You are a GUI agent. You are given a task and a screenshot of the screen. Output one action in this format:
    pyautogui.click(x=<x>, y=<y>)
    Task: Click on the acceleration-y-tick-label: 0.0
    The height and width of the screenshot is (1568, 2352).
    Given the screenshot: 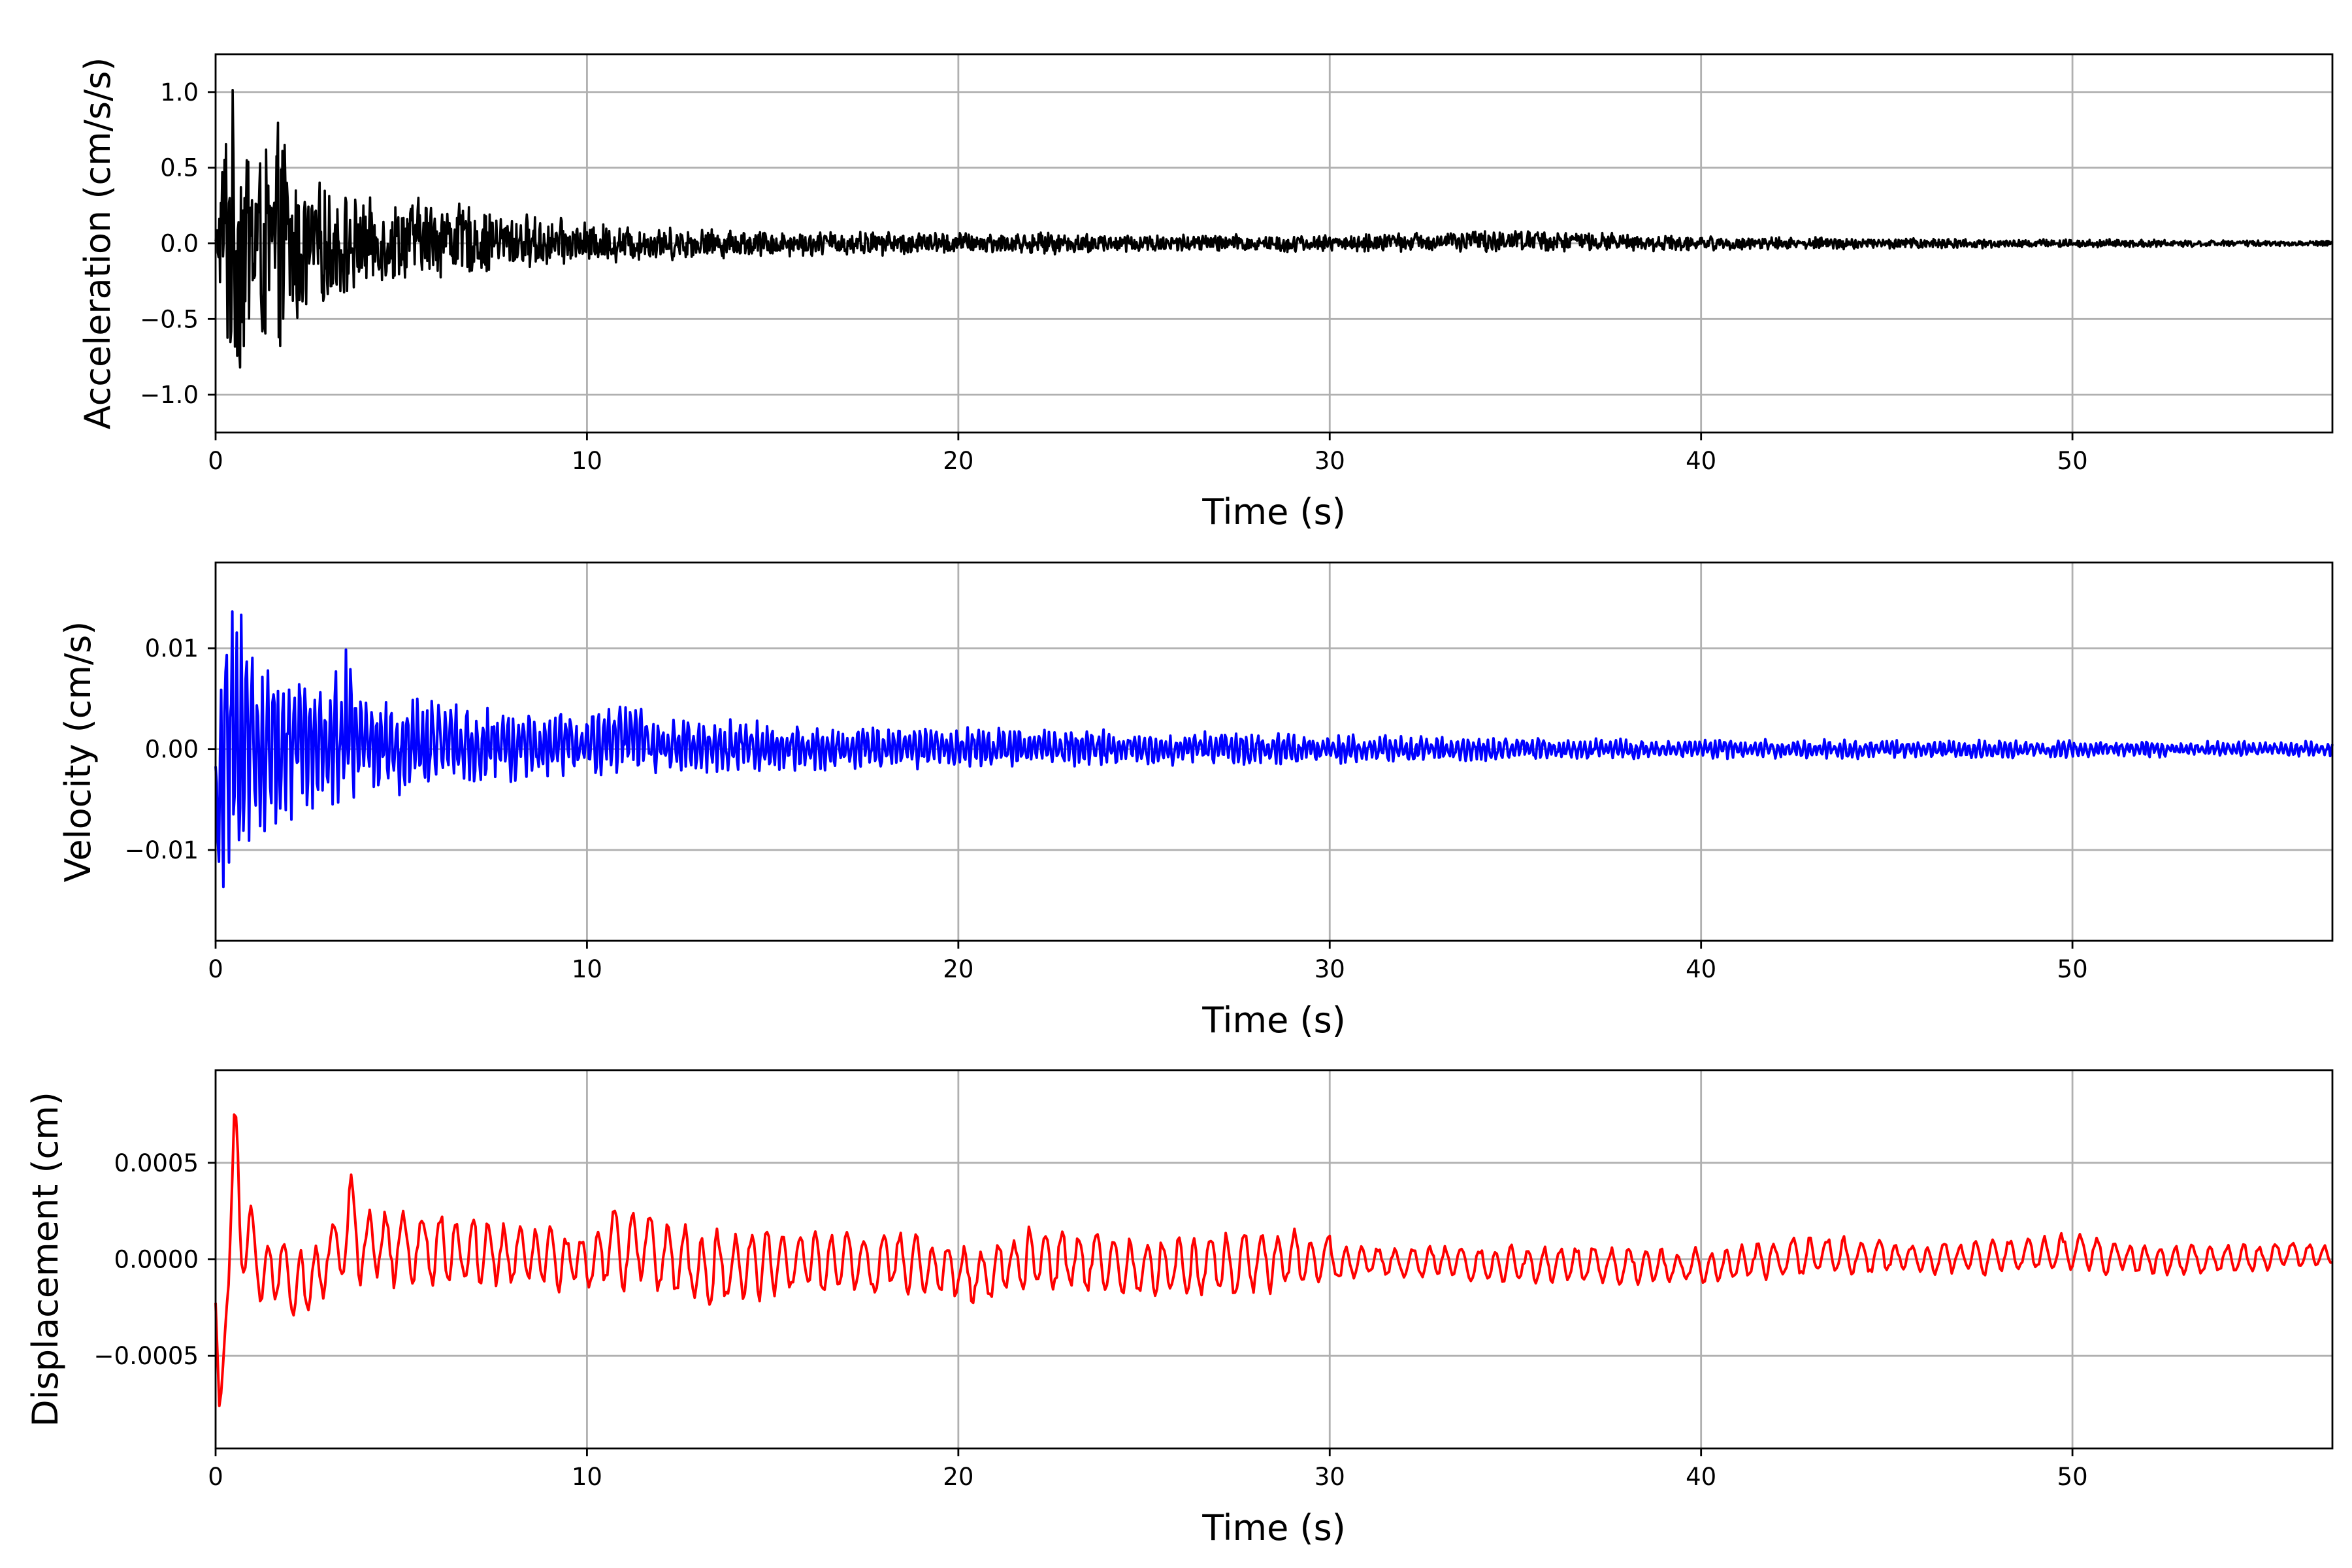 What is the action you would take?
    pyautogui.click(x=179, y=244)
    